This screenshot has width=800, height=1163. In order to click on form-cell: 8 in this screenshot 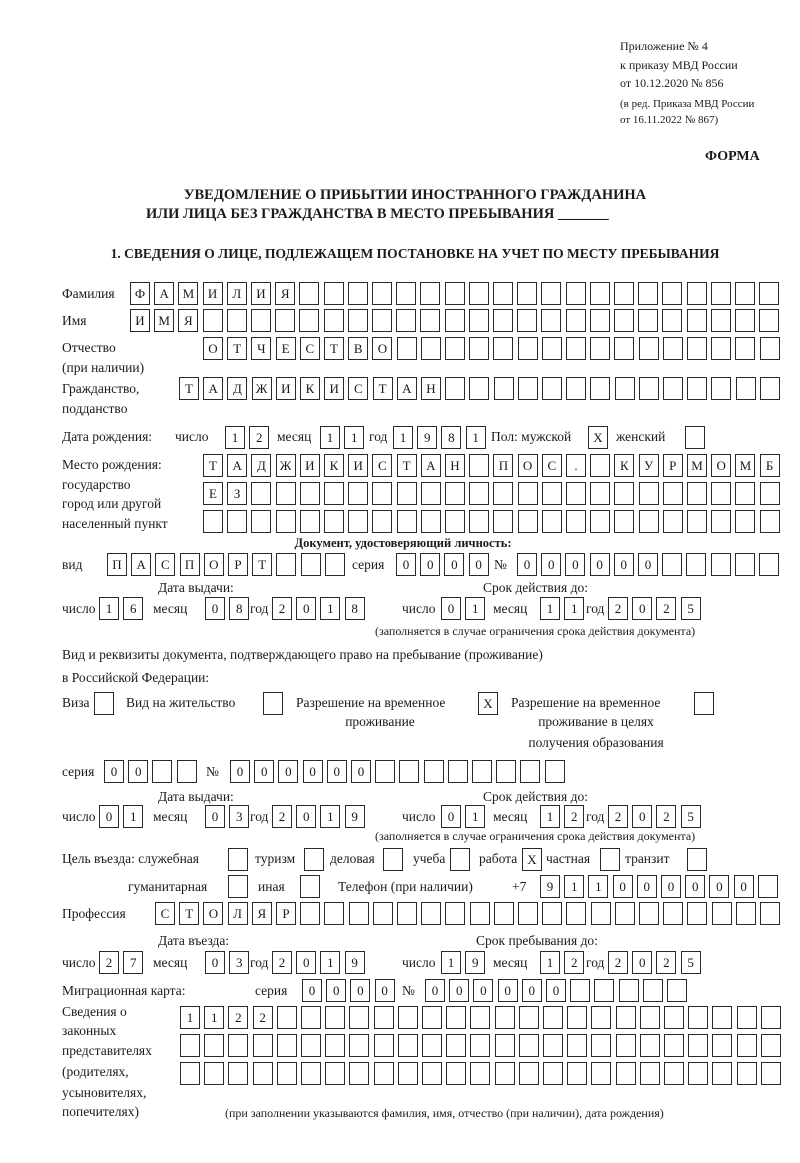, I will do `click(354, 608)`.